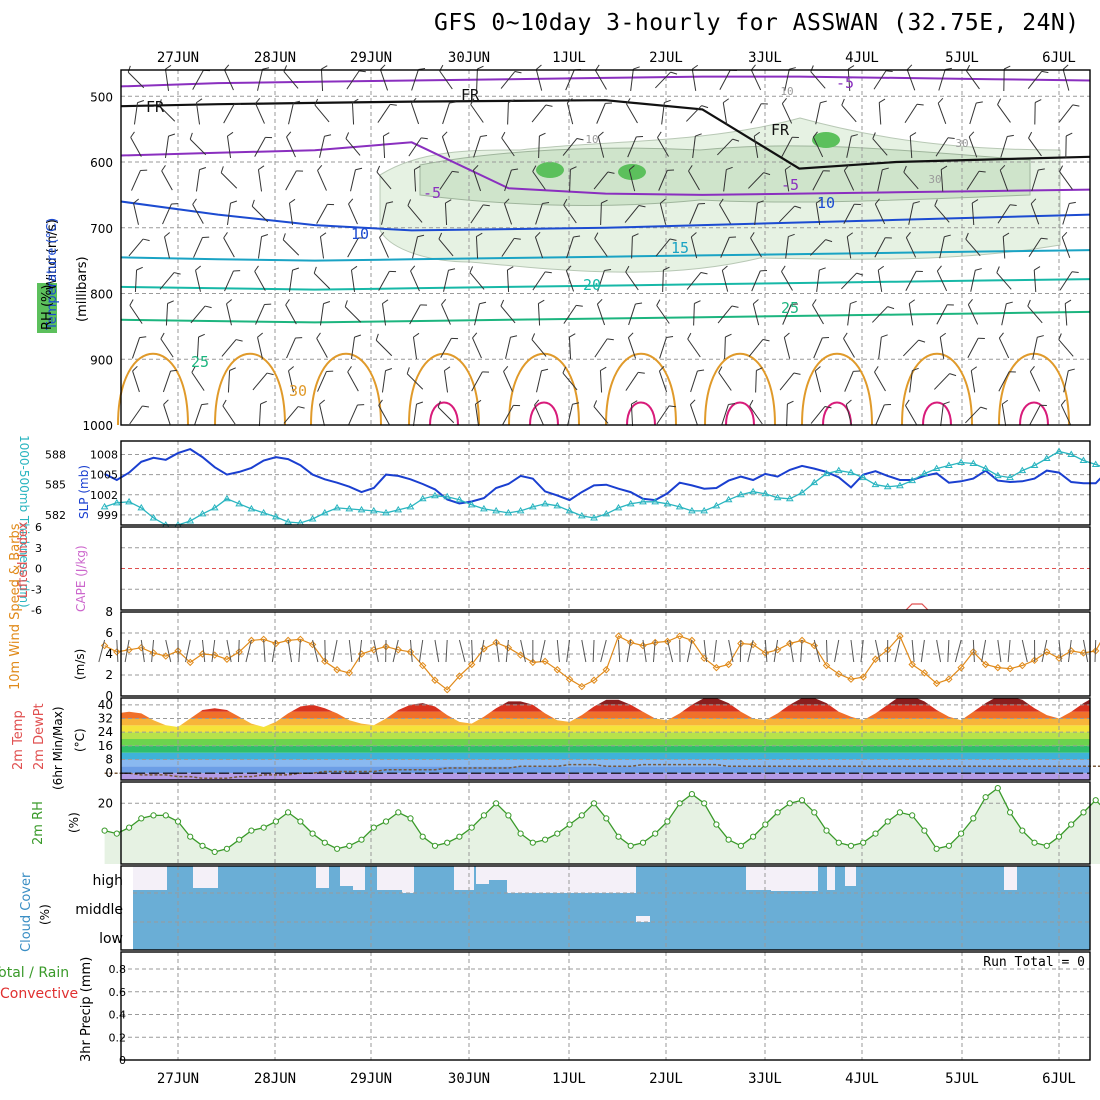  What do you see at coordinates (109, 696) in the screenshot?
I see `y-tick-label-wind: 0` at bounding box center [109, 696].